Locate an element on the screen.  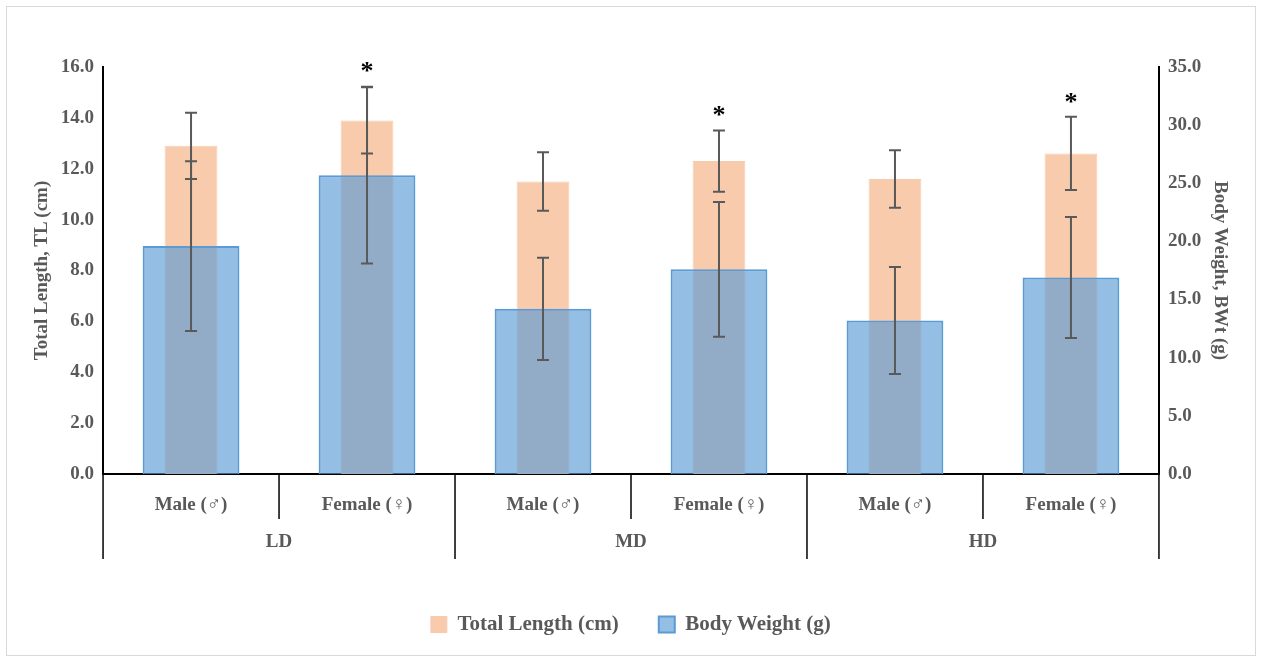
text: HD is located at coordinates (983, 540).